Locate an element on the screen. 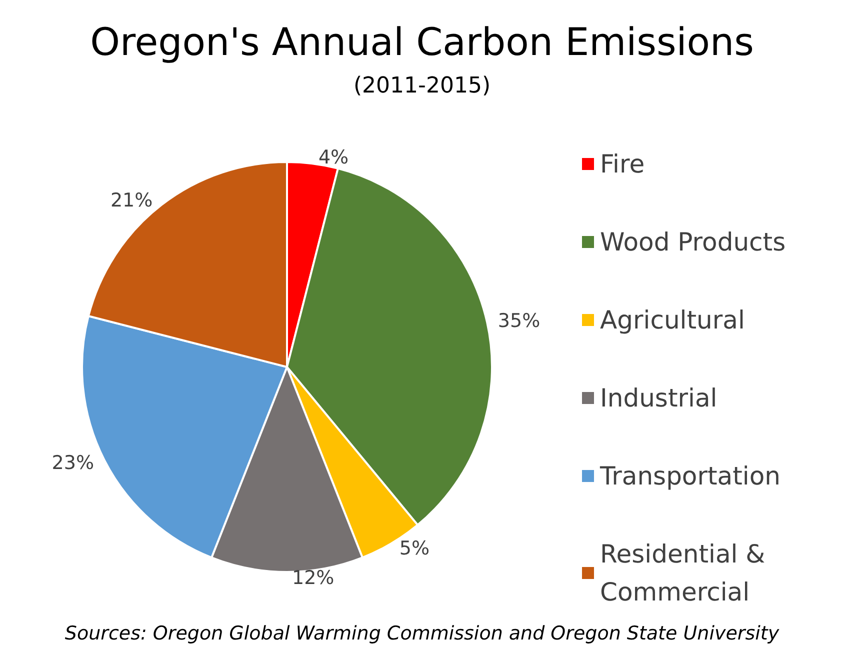  legend-label: Wood Products is located at coordinates (693, 242).